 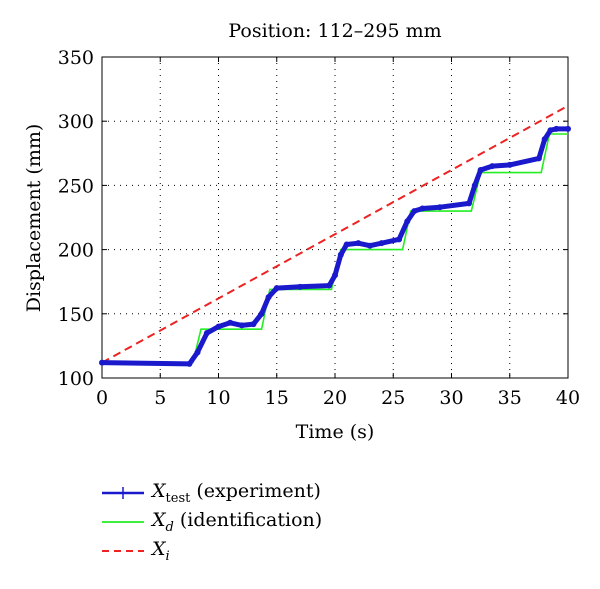 I want to click on legend-subscript: test, so click(x=178, y=498).